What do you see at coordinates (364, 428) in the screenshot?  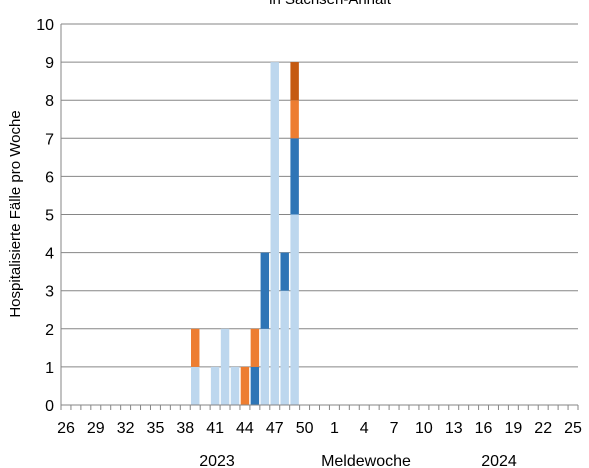 I see `x-tick-label: 4` at bounding box center [364, 428].